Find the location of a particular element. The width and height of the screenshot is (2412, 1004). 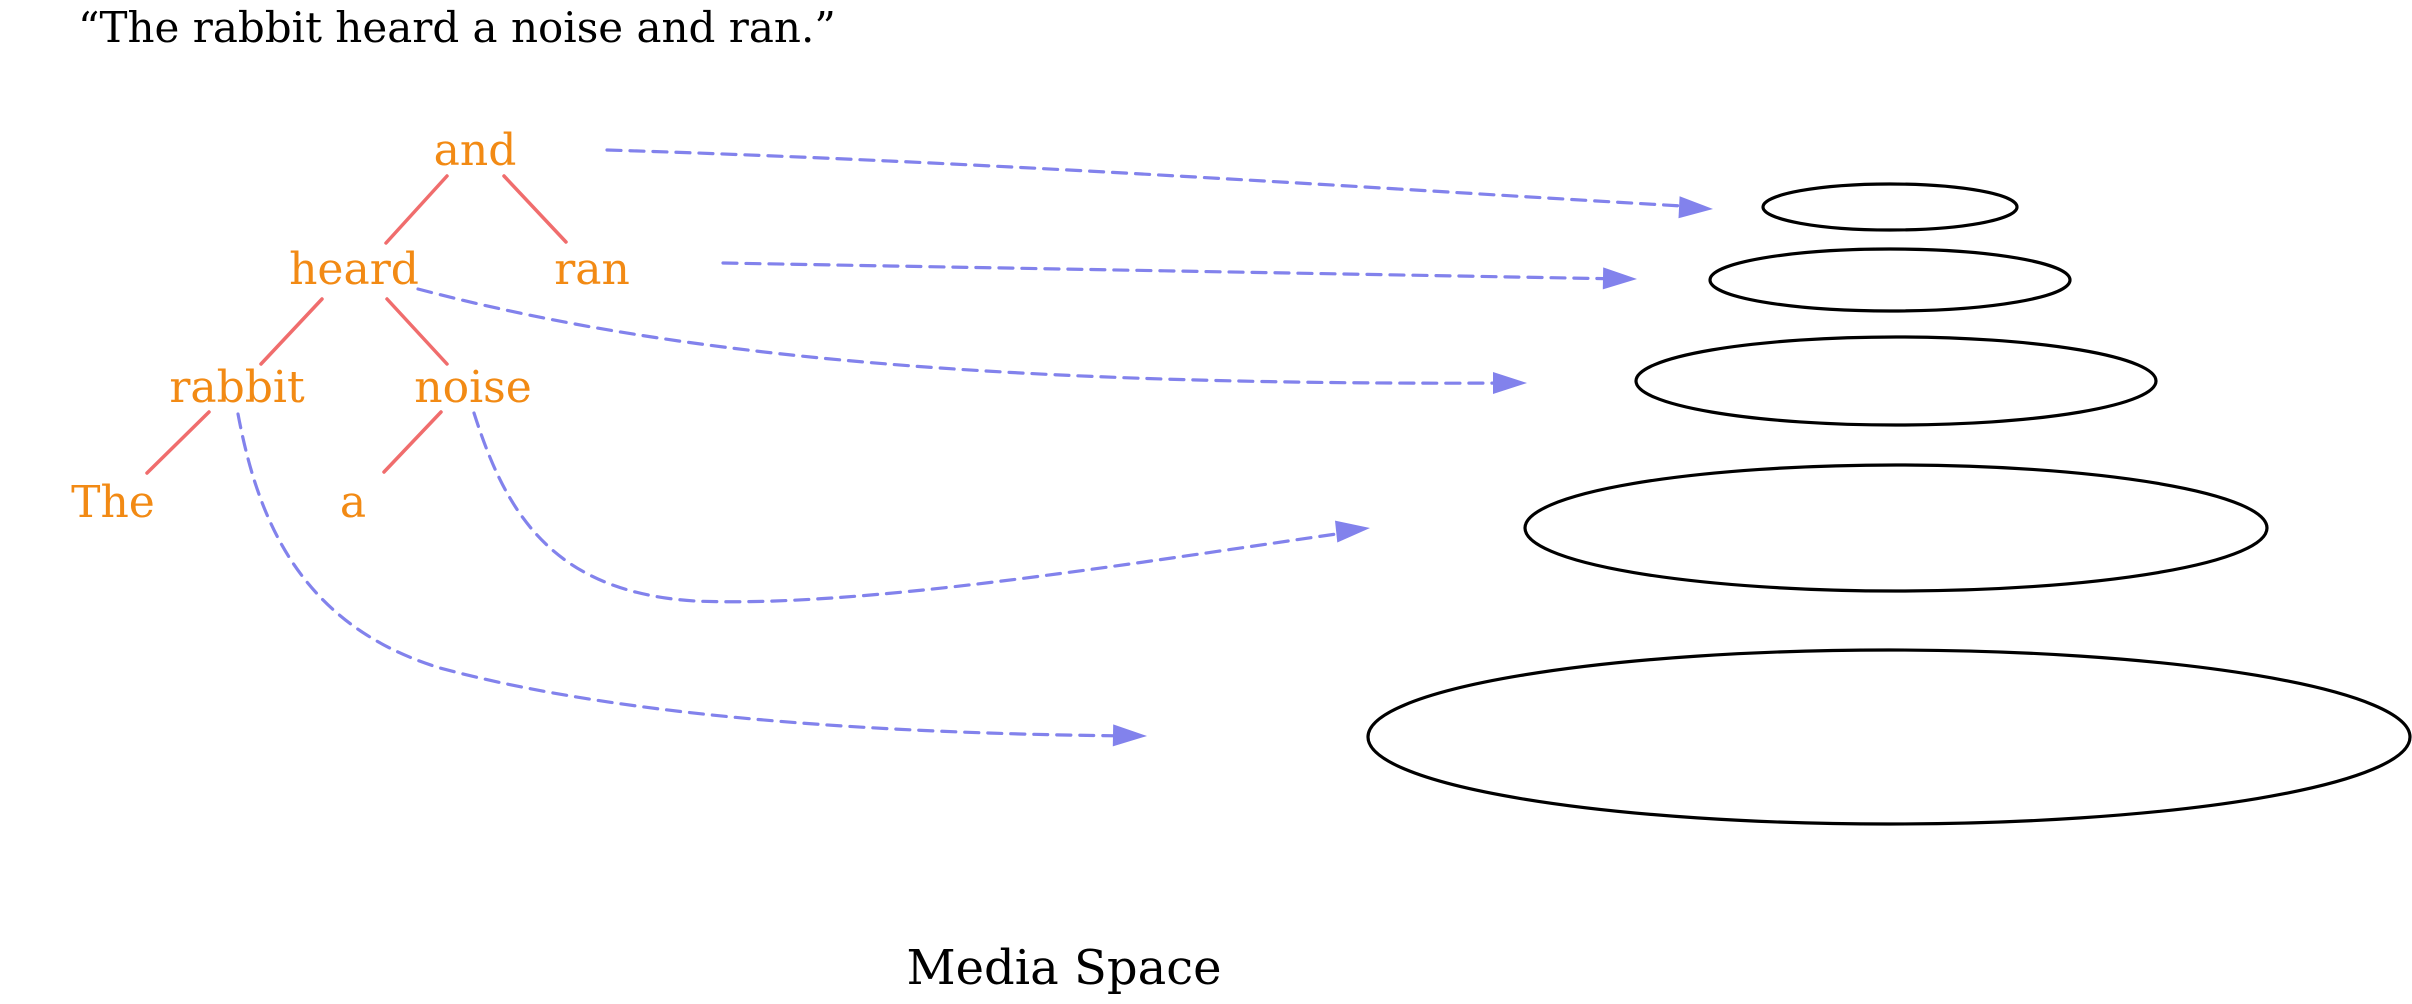

tree-edge-and-ran is located at coordinates (535, 209).